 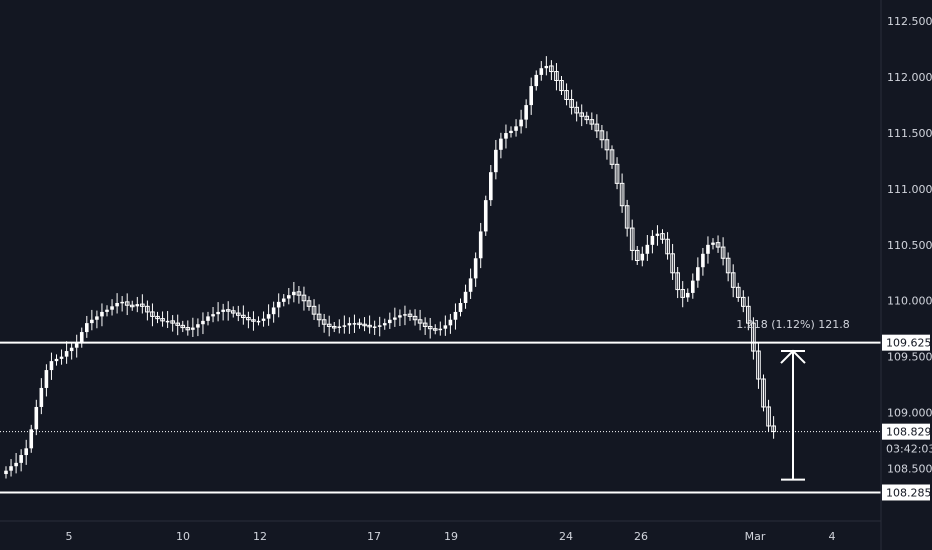 What do you see at coordinates (755, 536) in the screenshot?
I see `time-tick-label: Mar` at bounding box center [755, 536].